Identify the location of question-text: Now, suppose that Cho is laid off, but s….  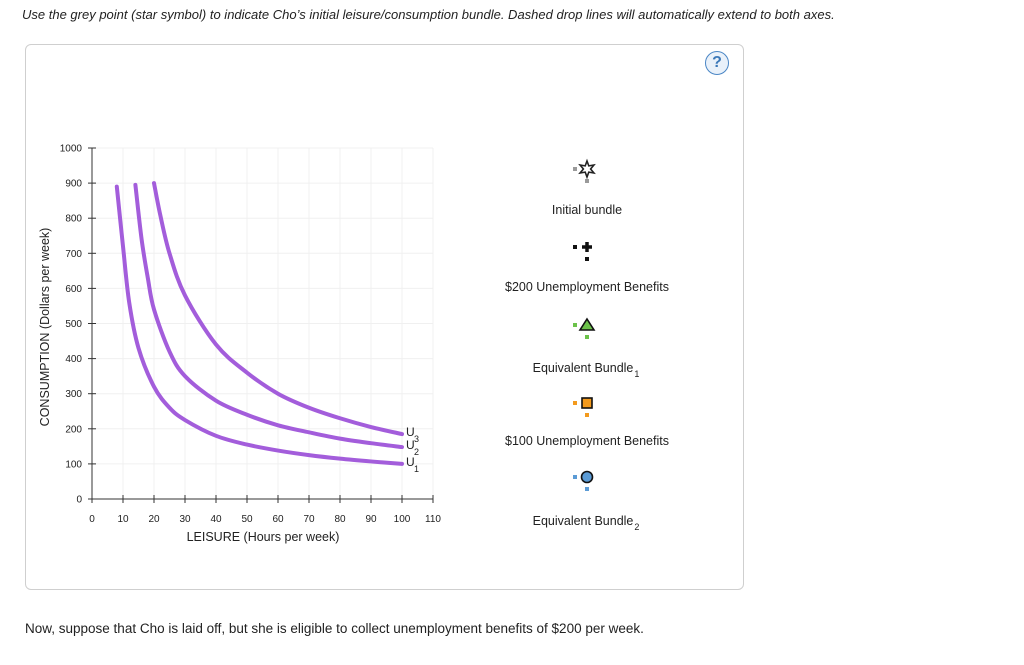
(334, 628).